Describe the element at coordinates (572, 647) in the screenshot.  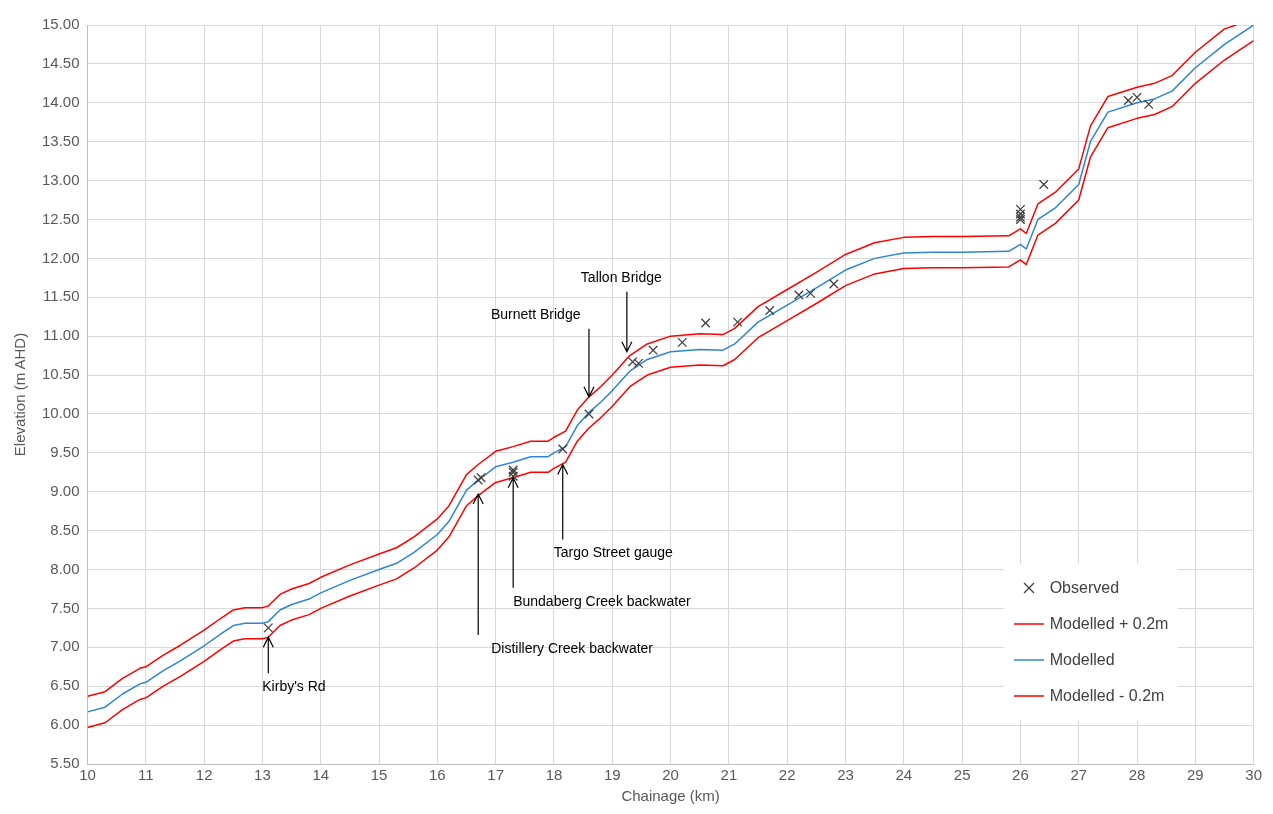
I see `annotation: Distillery Creek backwater` at that location.